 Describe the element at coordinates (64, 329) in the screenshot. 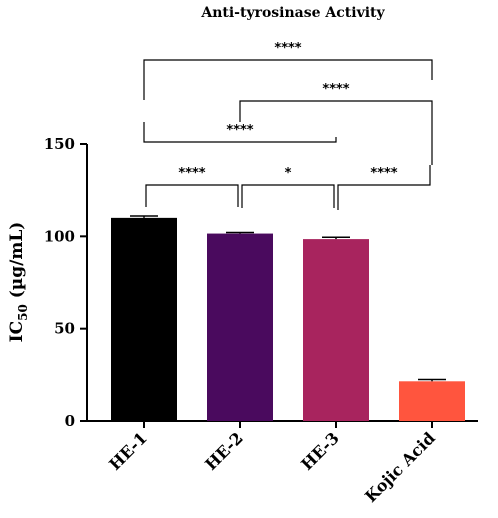

I see `y-tick-label: 50` at that location.